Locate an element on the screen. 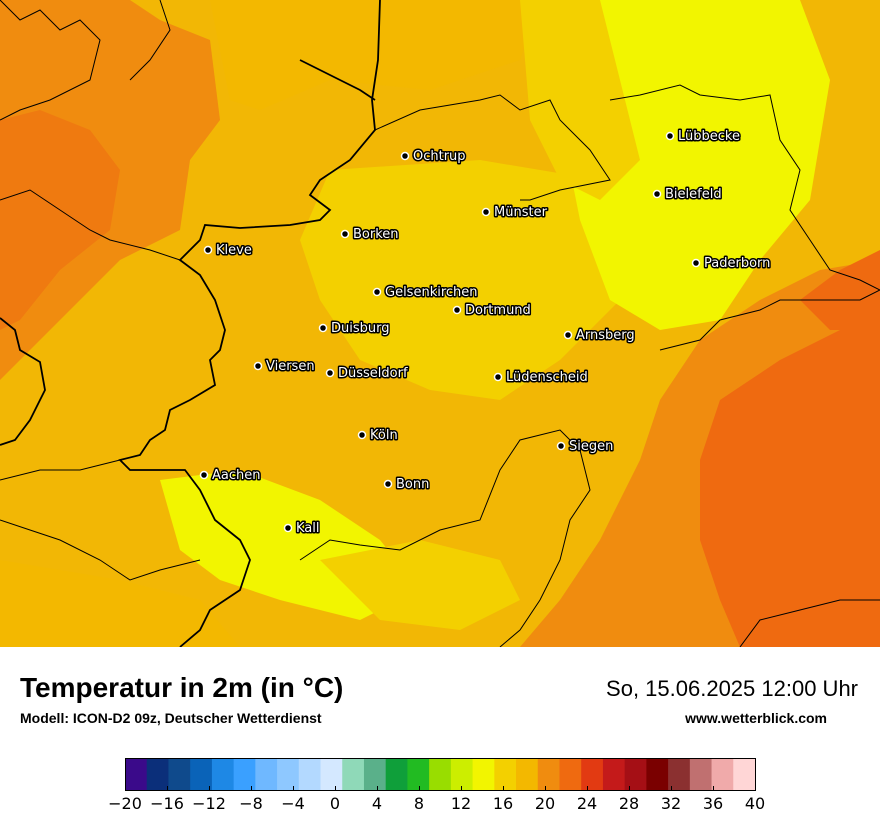 The image size is (880, 830). city-borken: Borken is located at coordinates (370, 235).